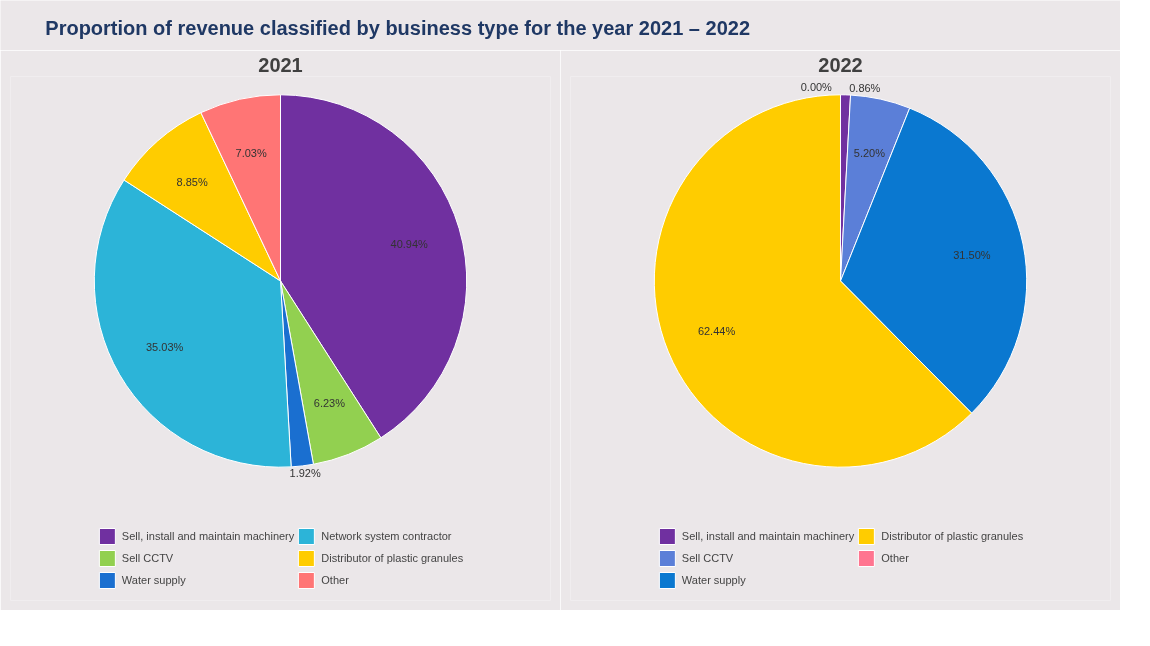 The image size is (1150, 646). I want to click on data-label: 7.03%, so click(251, 152).